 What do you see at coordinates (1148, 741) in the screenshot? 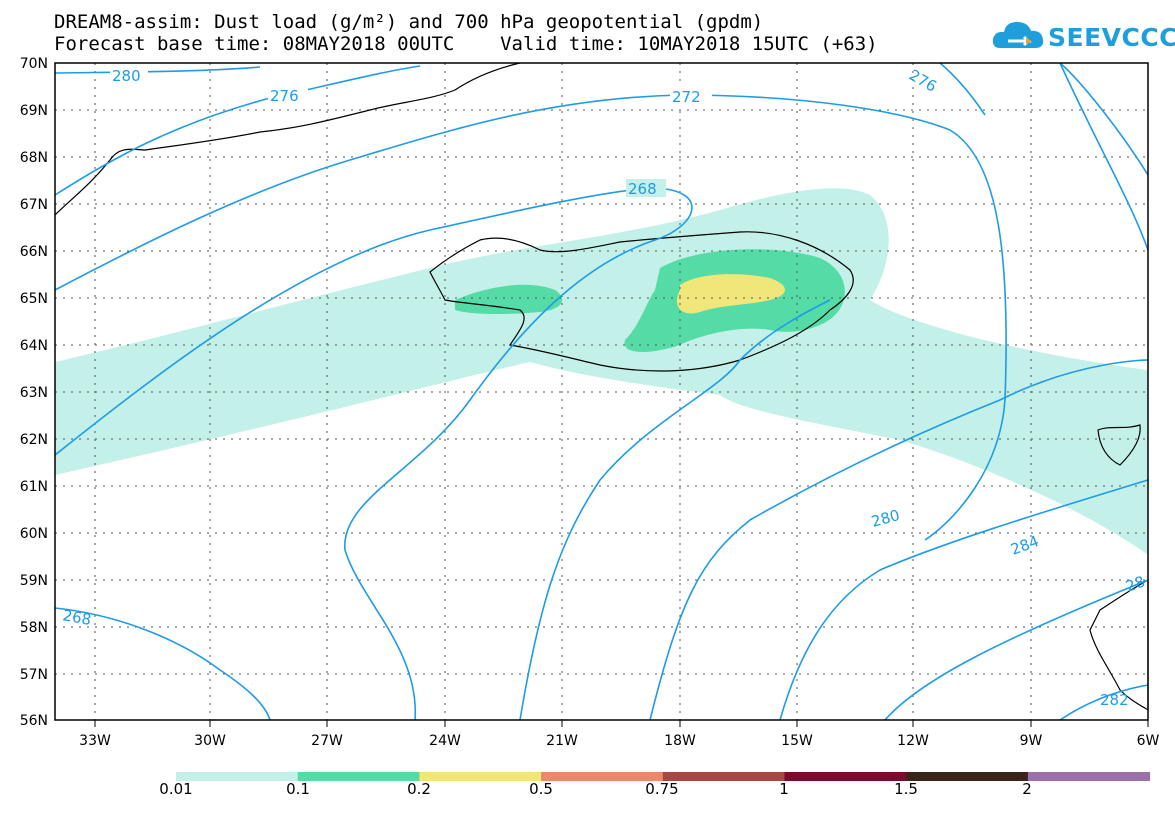
I see `lon-label: 6W` at bounding box center [1148, 741].